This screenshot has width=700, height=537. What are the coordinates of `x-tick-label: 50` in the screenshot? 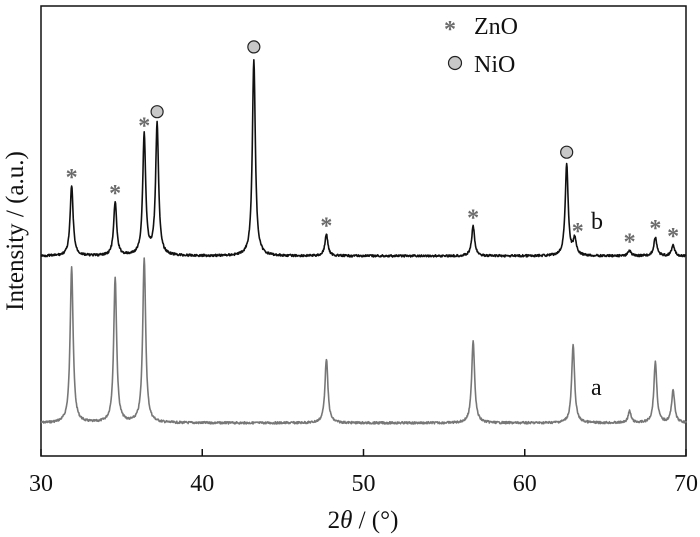 It's located at (364, 484).